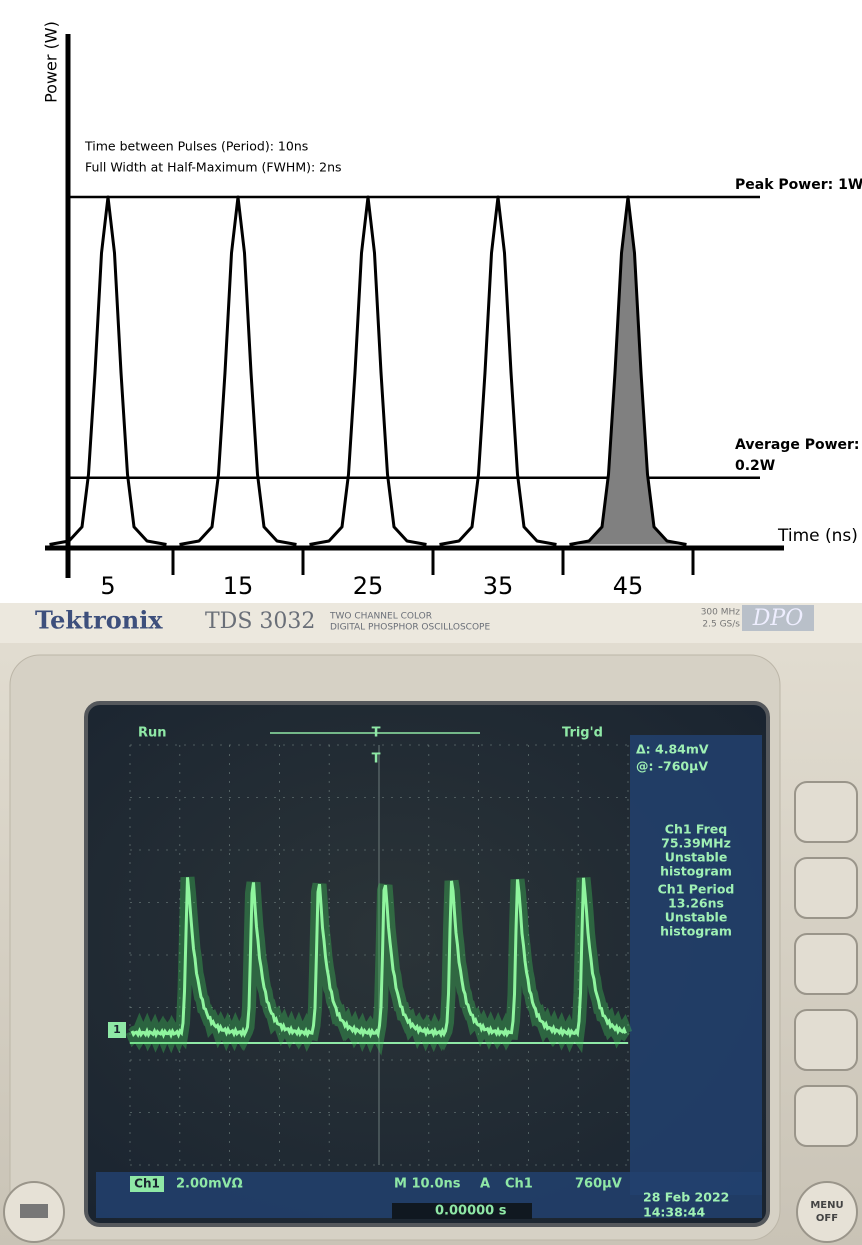 This screenshot has height=1245, width=862. I want to click on channel-marker: 1, so click(117, 1029).